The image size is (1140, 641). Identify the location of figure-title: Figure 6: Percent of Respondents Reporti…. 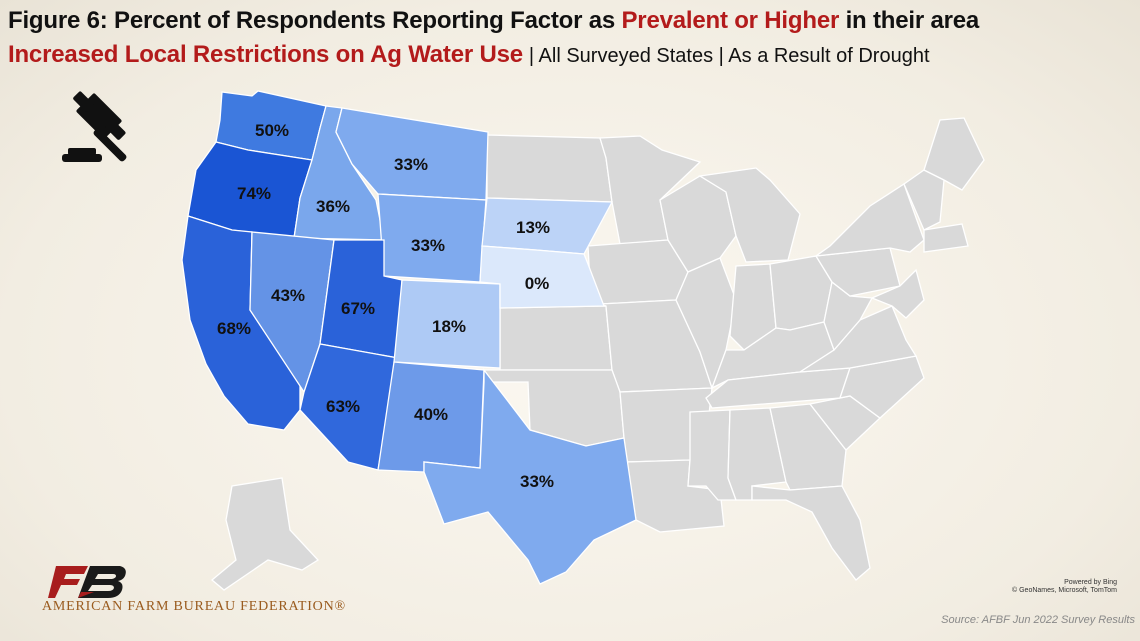
(493, 21).